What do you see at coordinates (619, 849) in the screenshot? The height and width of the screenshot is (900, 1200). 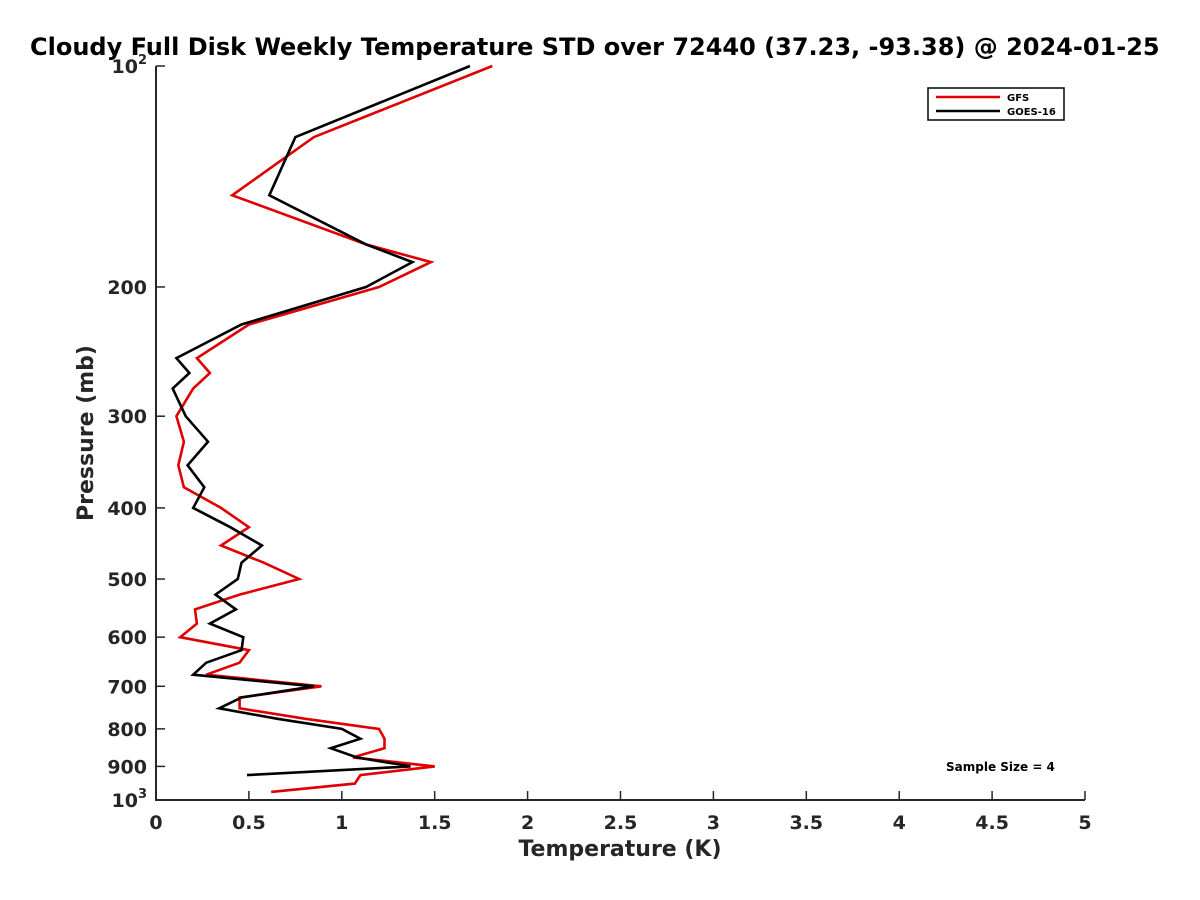 I see `x-axis-label: Temperature (K)` at bounding box center [619, 849].